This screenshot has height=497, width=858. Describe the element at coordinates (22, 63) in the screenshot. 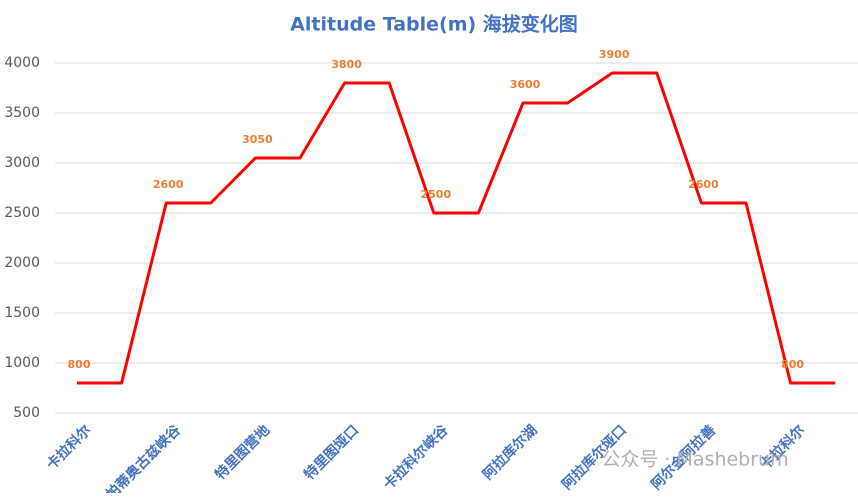

I see `y-tick-label: 4000` at that location.